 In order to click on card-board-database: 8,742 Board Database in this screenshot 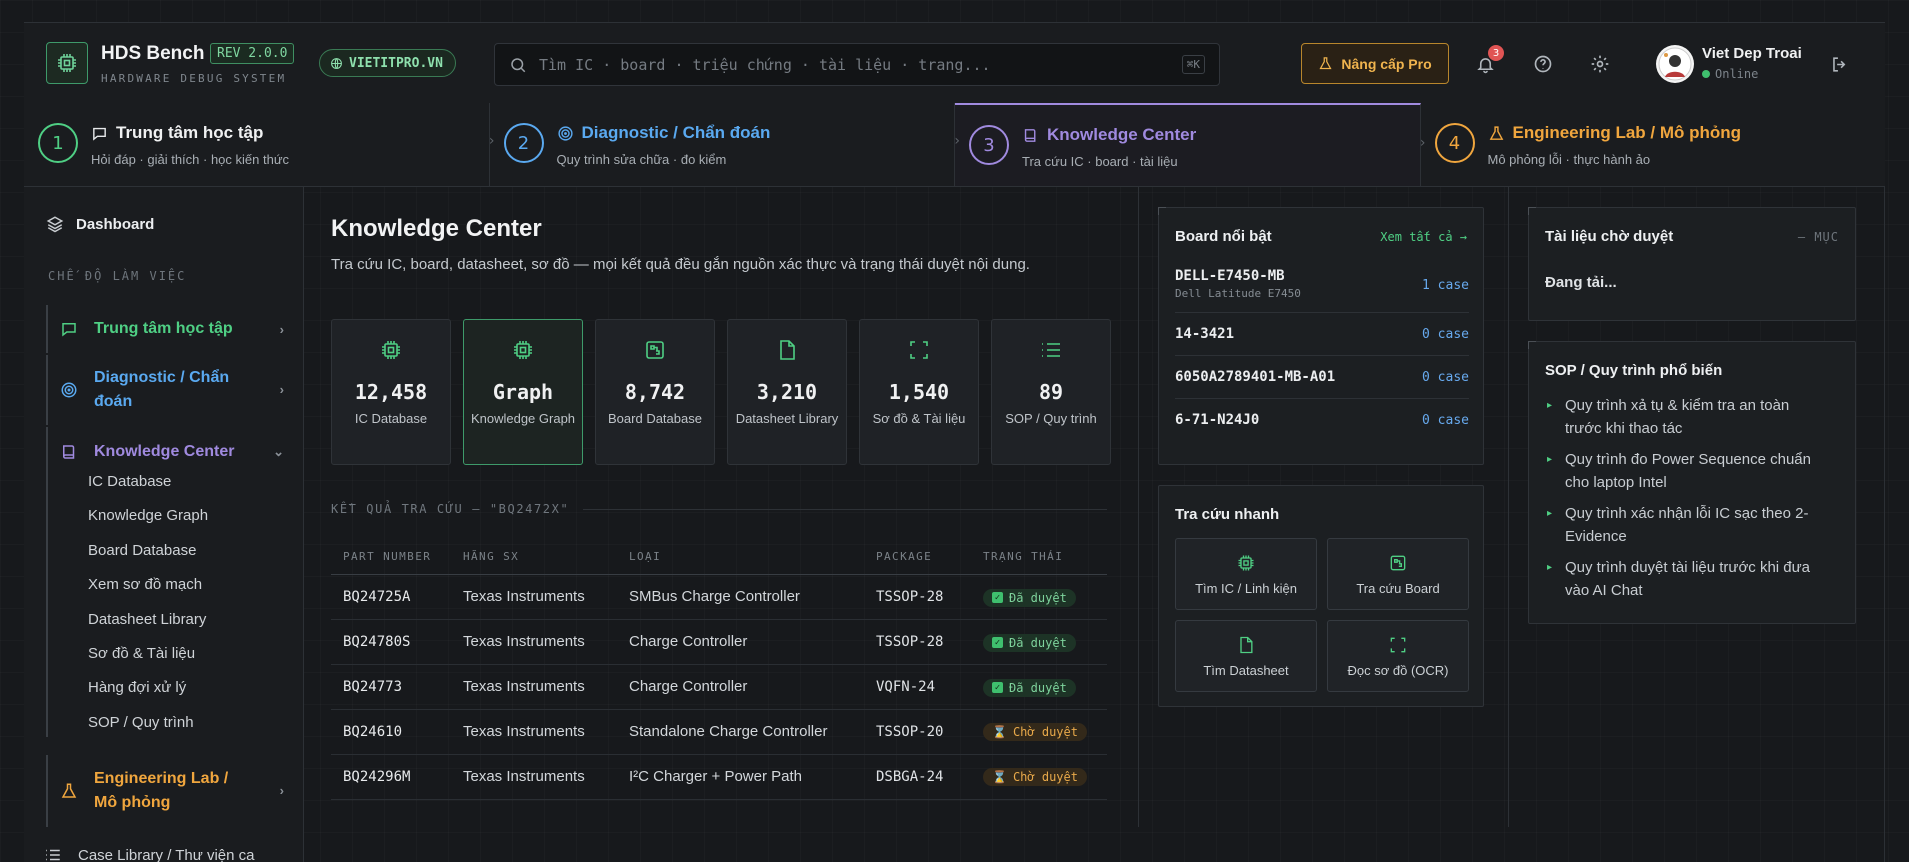, I will do `click(655, 392)`.